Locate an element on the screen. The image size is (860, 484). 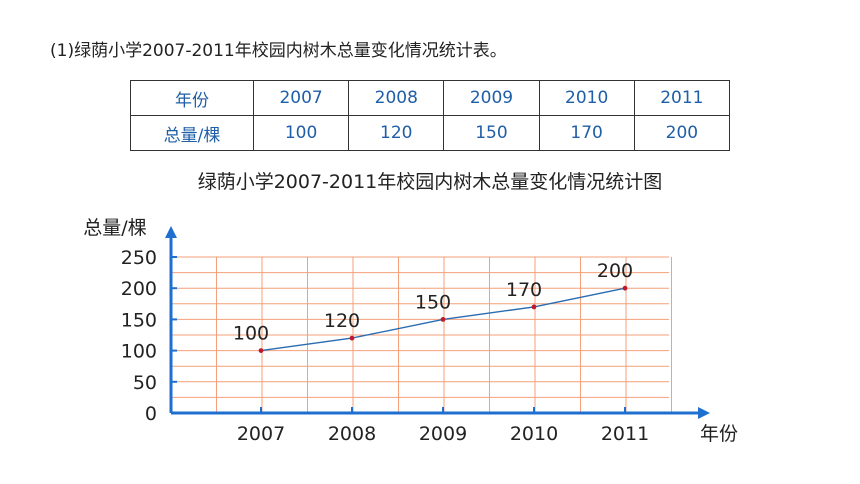
table-cell: 100 is located at coordinates (301, 133).